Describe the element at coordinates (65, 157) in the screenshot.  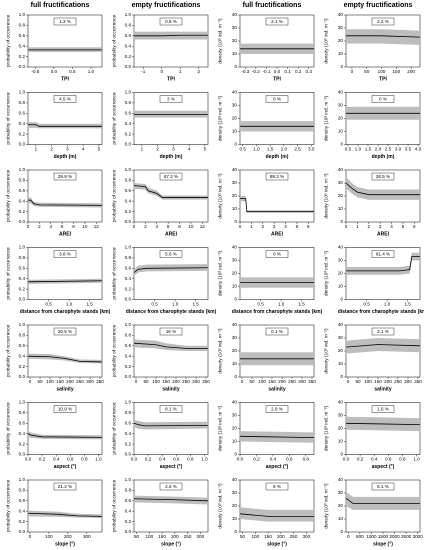
I see `x-axis-label: depth (m)` at that location.